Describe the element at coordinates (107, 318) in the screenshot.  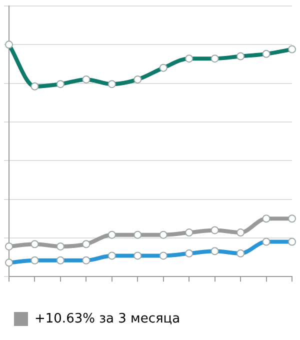
I see `legend-label: +10.63% за 3 месяца` at that location.